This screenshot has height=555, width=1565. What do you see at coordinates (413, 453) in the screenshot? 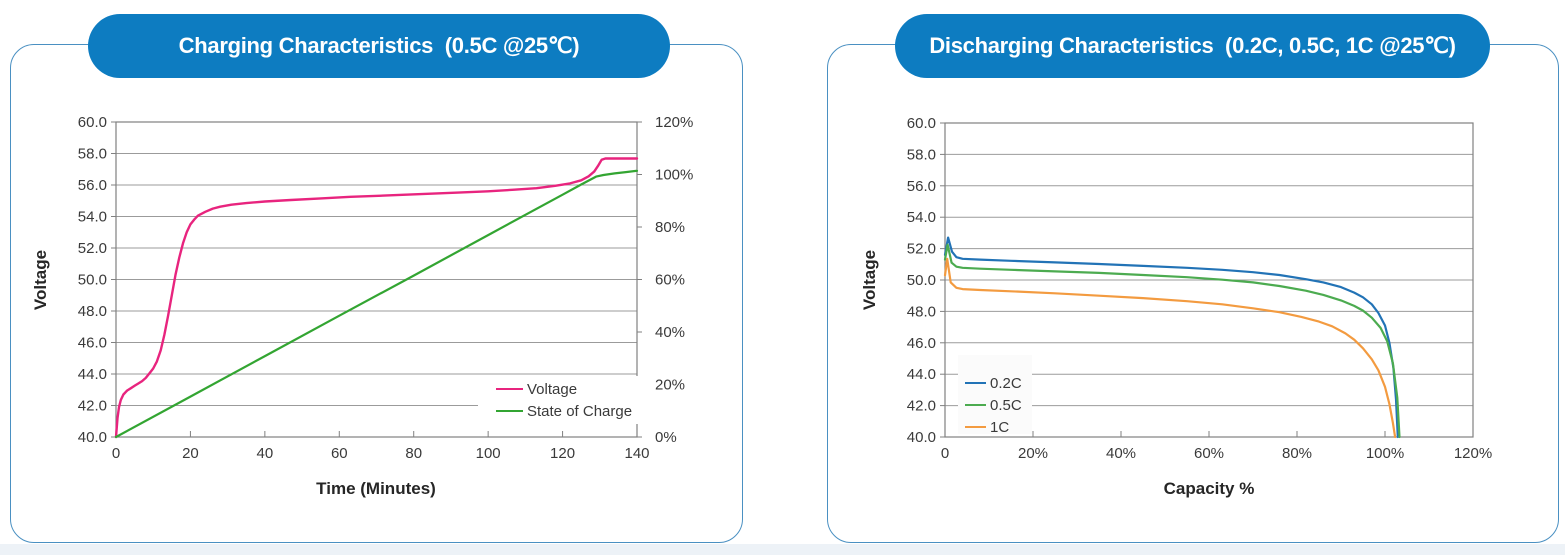
I see `svg-text: 80` at bounding box center [413, 453].